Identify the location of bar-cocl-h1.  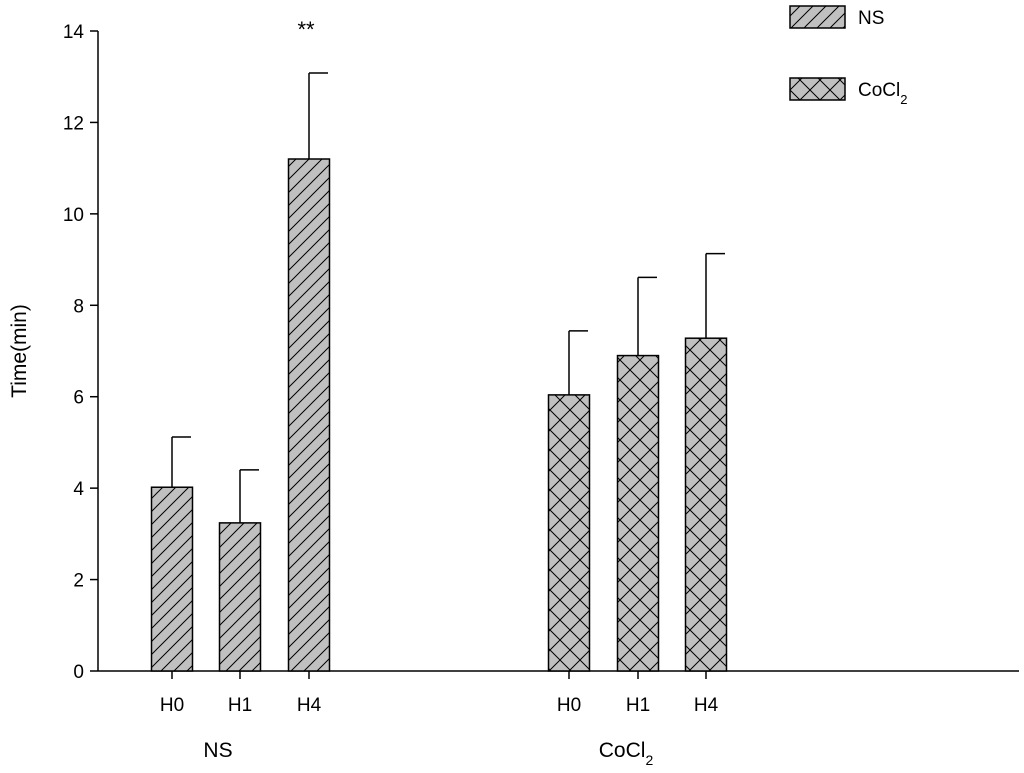
(638, 513).